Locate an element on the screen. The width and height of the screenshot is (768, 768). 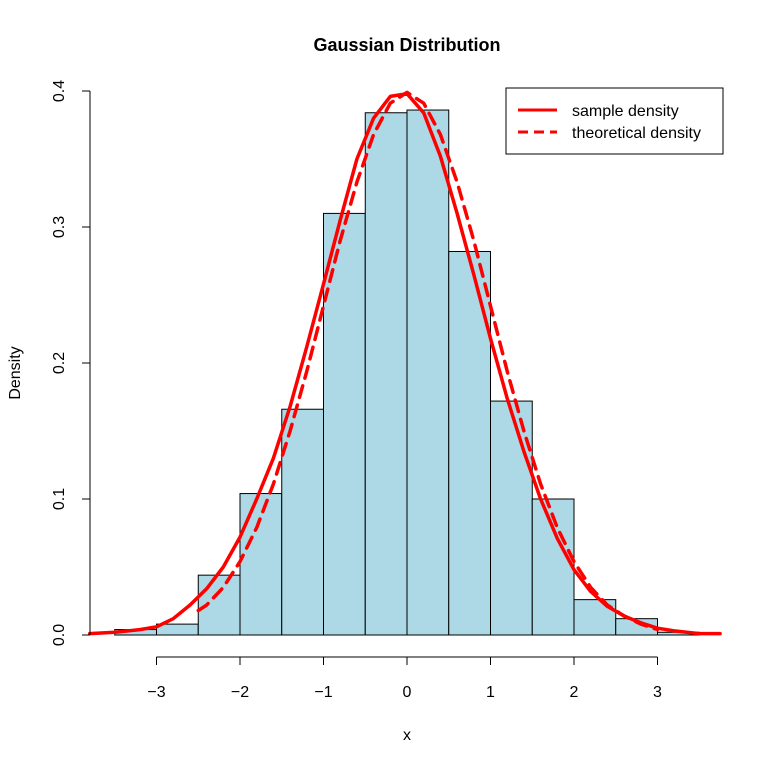
x-tick-label-6: 3 is located at coordinates (657, 692).